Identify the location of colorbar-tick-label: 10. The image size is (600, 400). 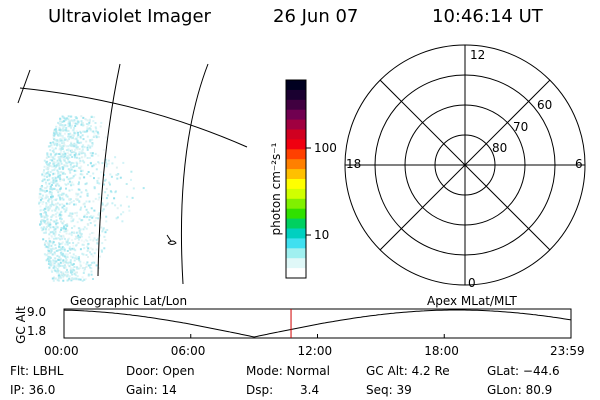
(322, 235).